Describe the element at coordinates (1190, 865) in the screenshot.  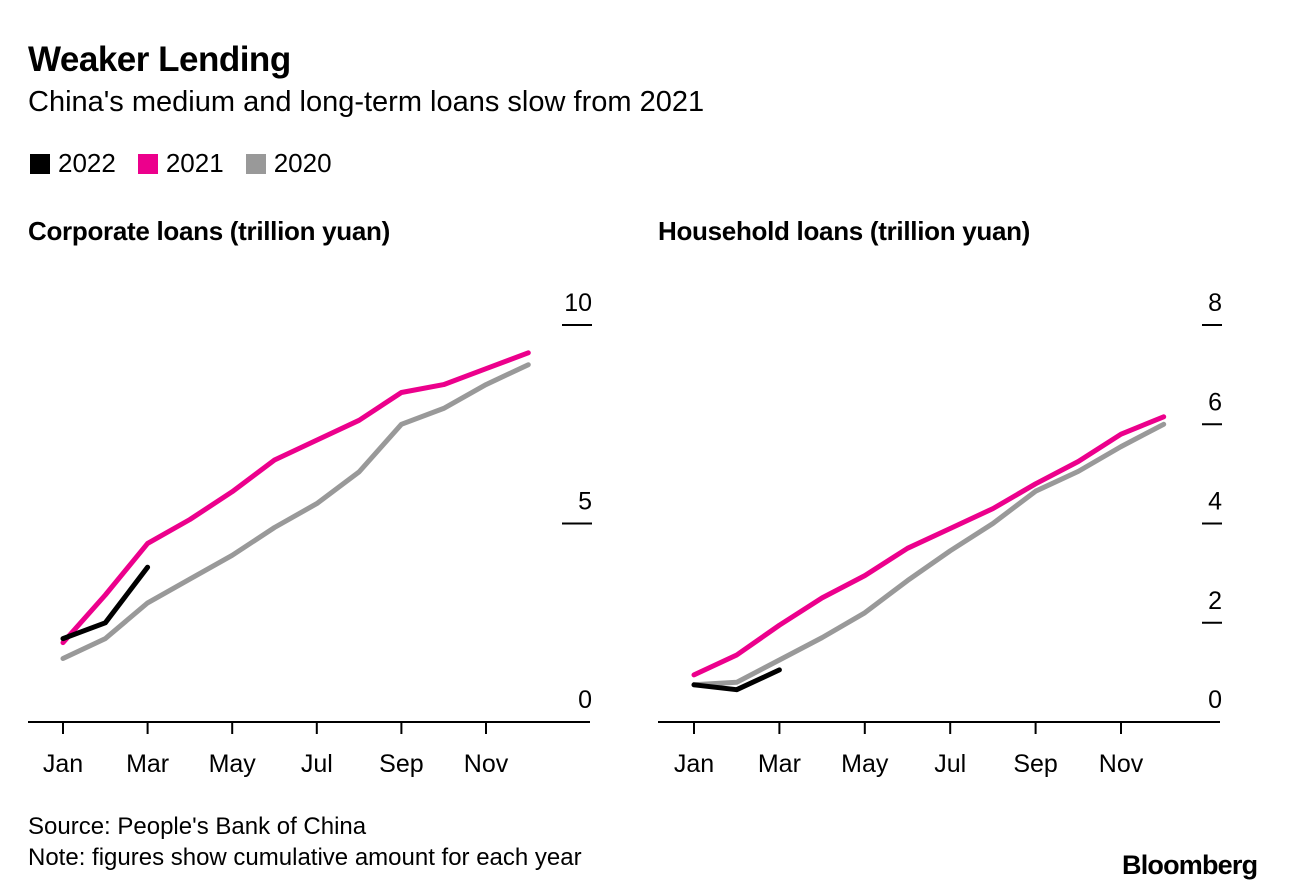
I see `bloomberg-logo: Bloomberg` at that location.